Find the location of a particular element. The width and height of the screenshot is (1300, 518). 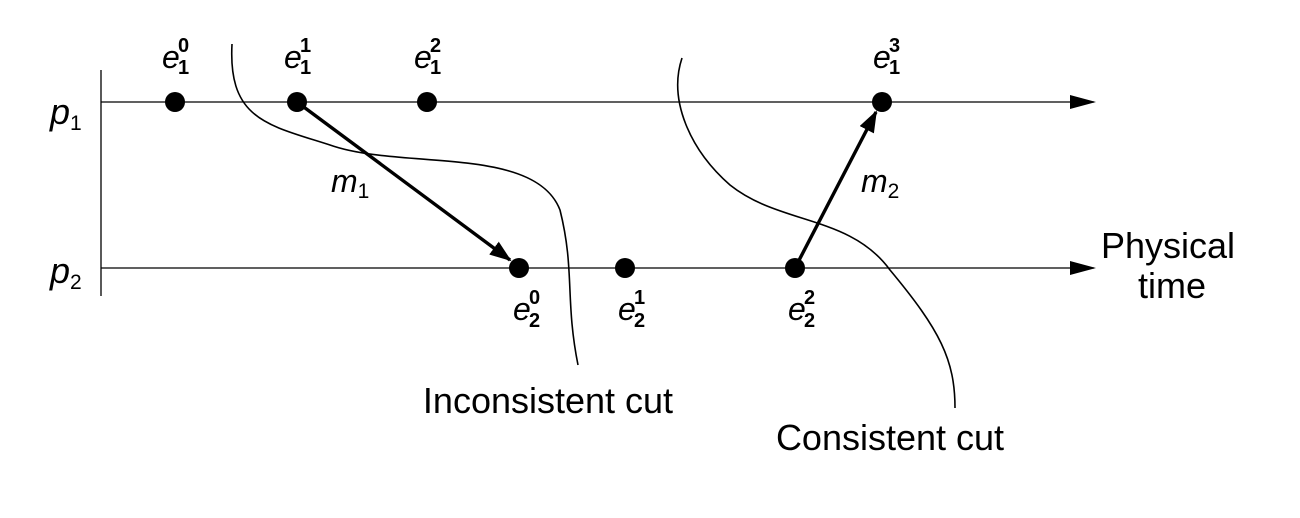

event-label-e1-3: e 3 1 is located at coordinates (886, 57).